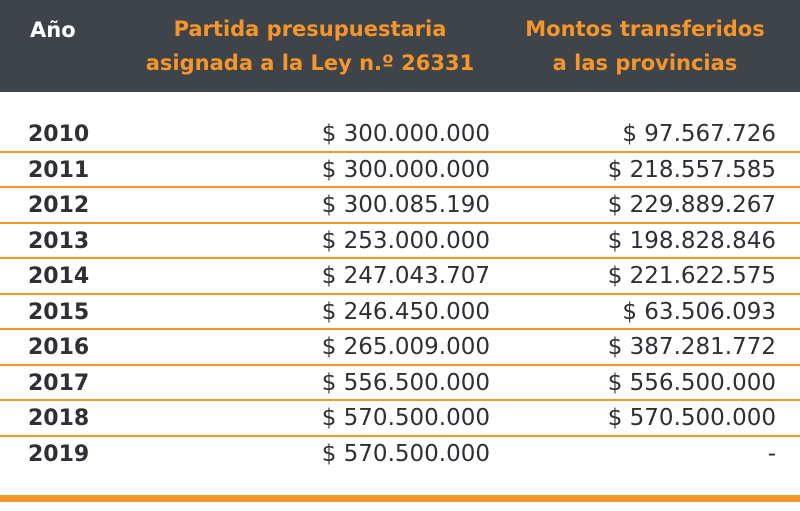 The image size is (800, 511). What do you see at coordinates (691, 418) in the screenshot?
I see `transfer-cell: $ 570.500.000` at bounding box center [691, 418].